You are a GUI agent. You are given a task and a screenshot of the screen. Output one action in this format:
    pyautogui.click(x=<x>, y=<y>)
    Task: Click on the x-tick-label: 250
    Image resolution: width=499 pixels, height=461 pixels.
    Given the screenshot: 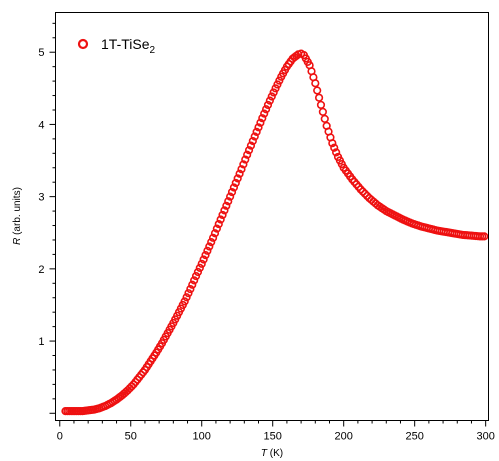 What is the action you would take?
    pyautogui.click(x=414, y=437)
    